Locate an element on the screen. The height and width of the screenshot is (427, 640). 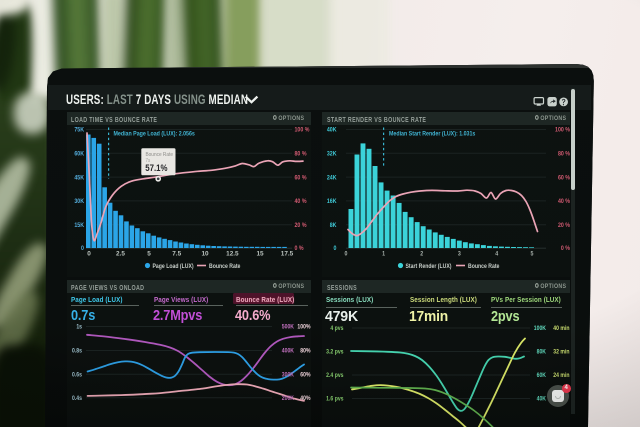
svg-text: 8K is located at coordinates (333, 225).